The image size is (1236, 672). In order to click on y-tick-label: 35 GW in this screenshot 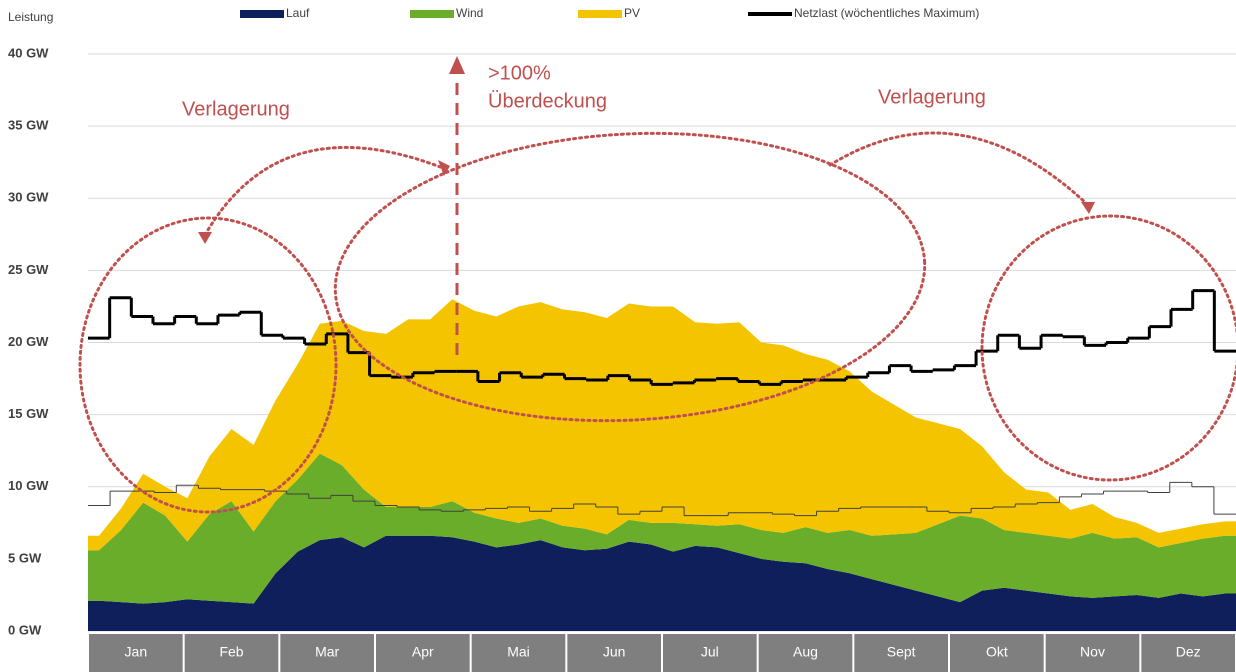, I will do `click(28, 125)`.